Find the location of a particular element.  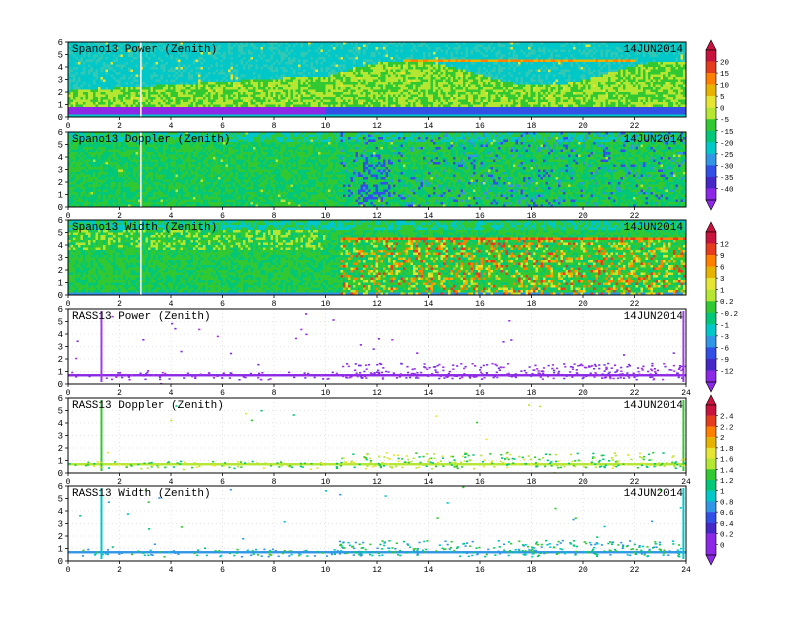

colorbar-label: 2.4 is located at coordinates (727, 418).